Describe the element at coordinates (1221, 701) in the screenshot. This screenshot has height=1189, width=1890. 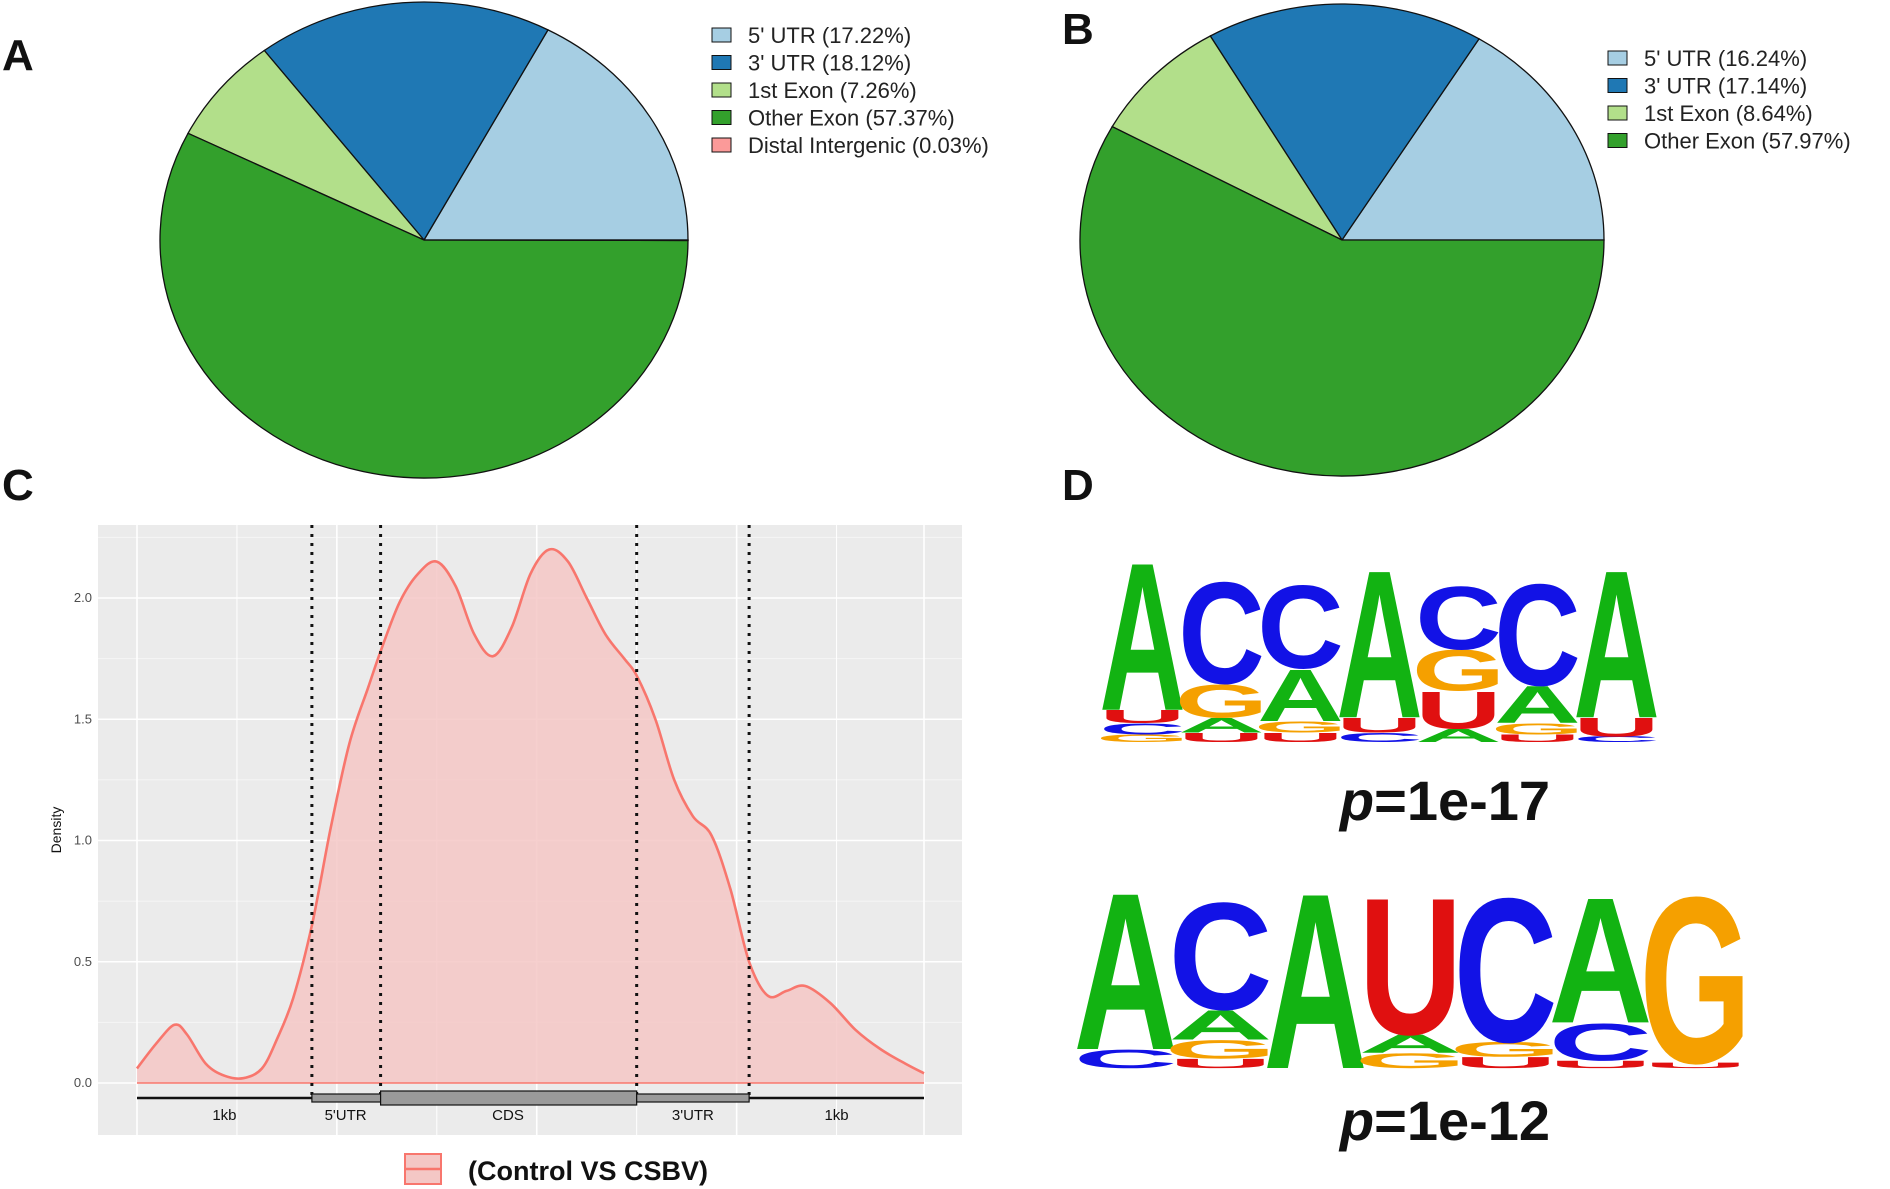
I see `logo-1-pos-1-letter-G: G` at that location.